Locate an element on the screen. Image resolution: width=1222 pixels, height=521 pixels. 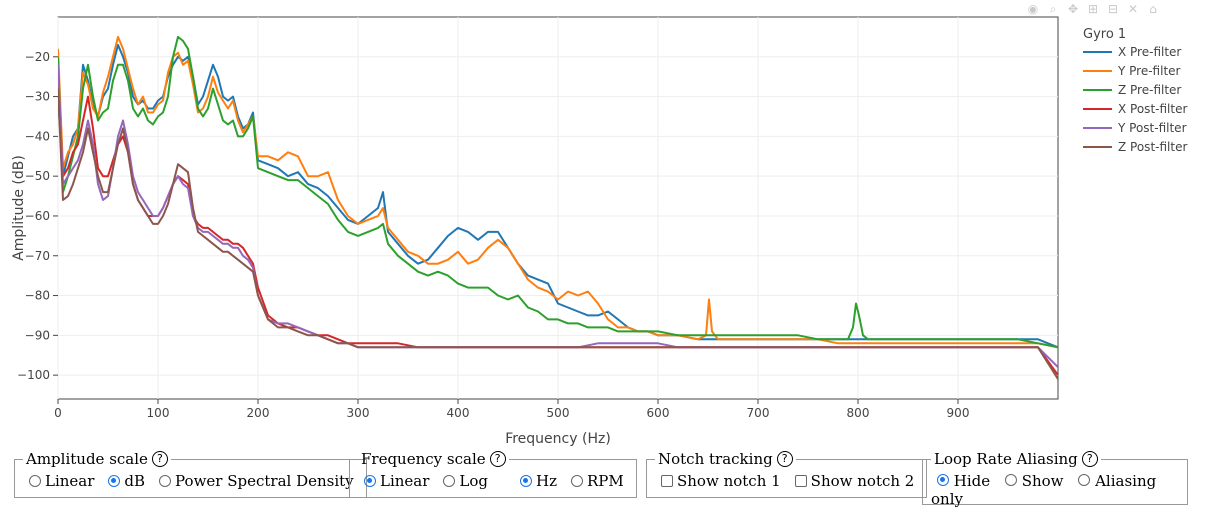
frequency-linear-radio is located at coordinates (370, 481).